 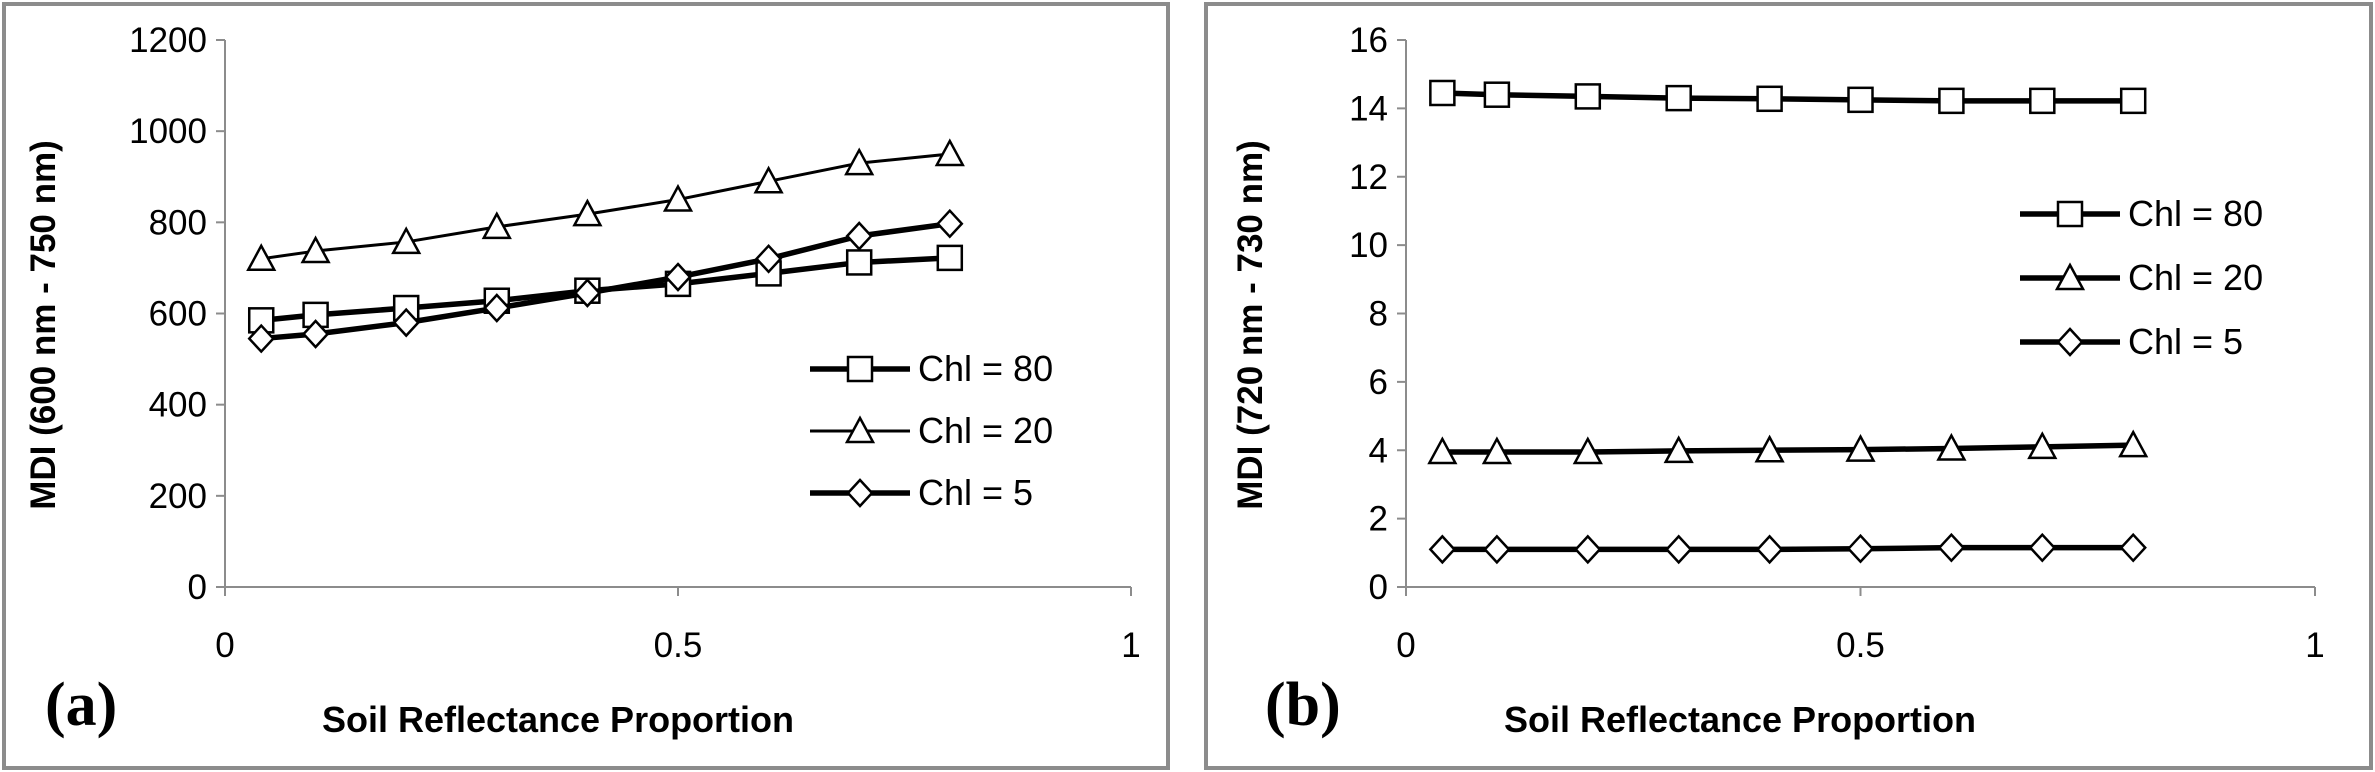 I want to click on panel-b-y-tick-label: 2, so click(x=1378, y=519).